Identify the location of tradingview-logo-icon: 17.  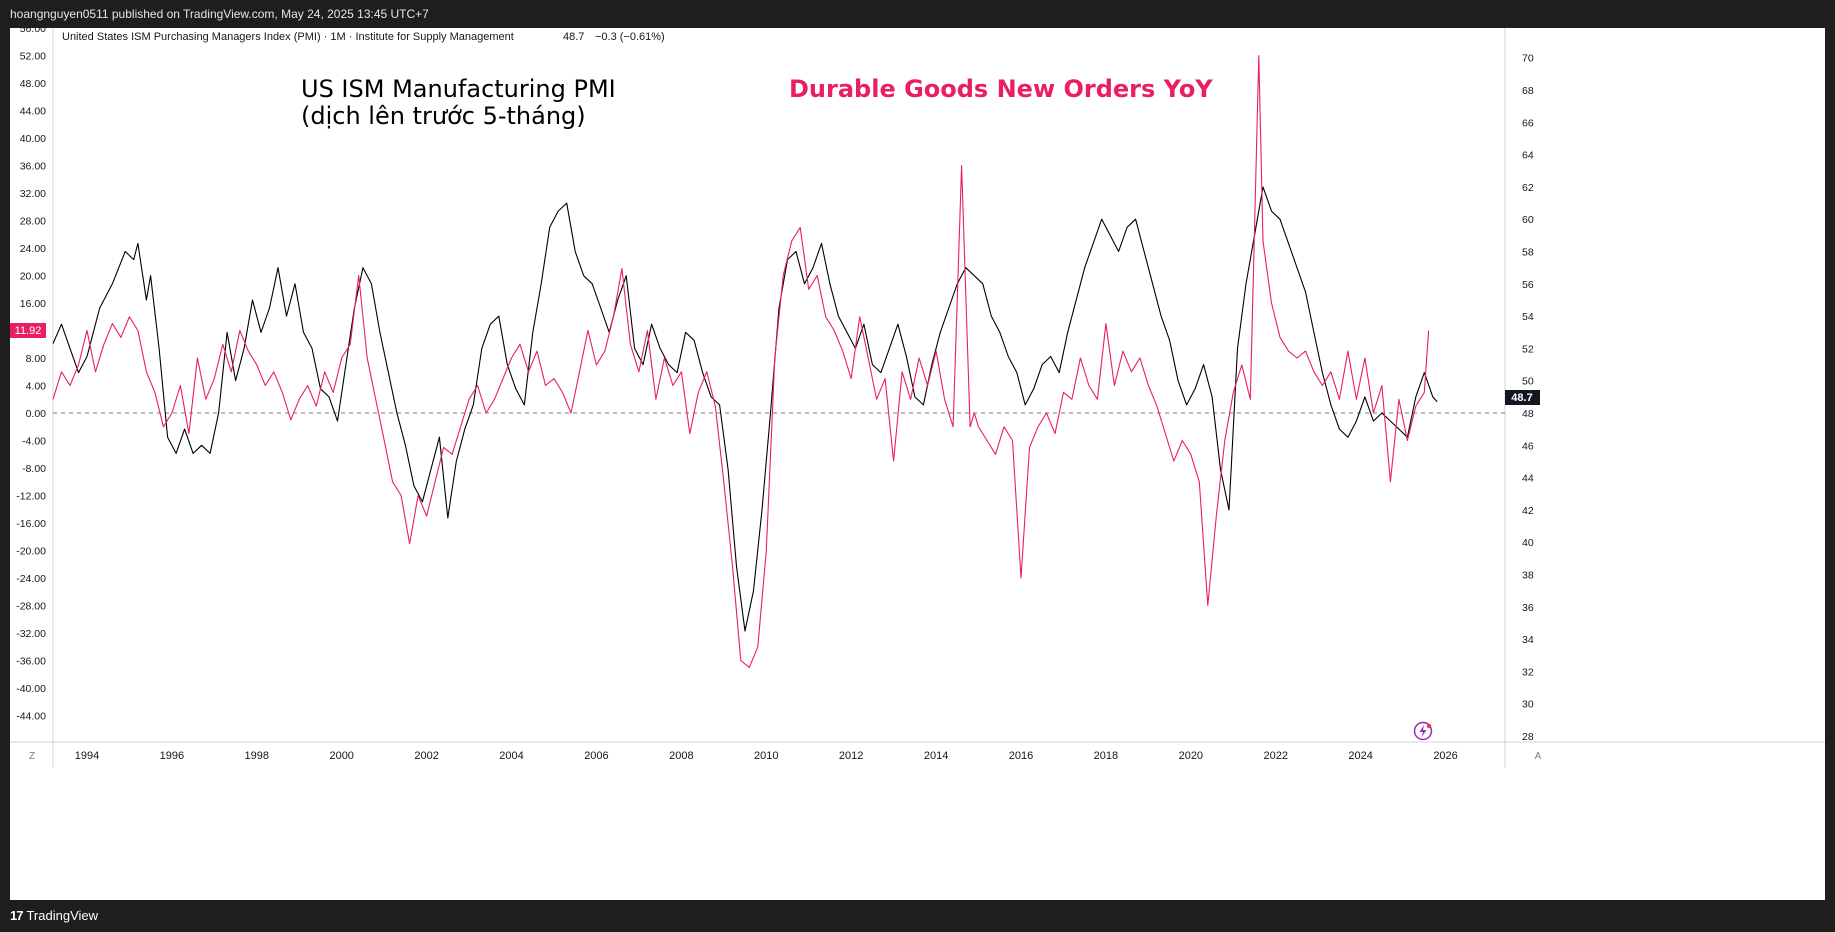
(17, 915).